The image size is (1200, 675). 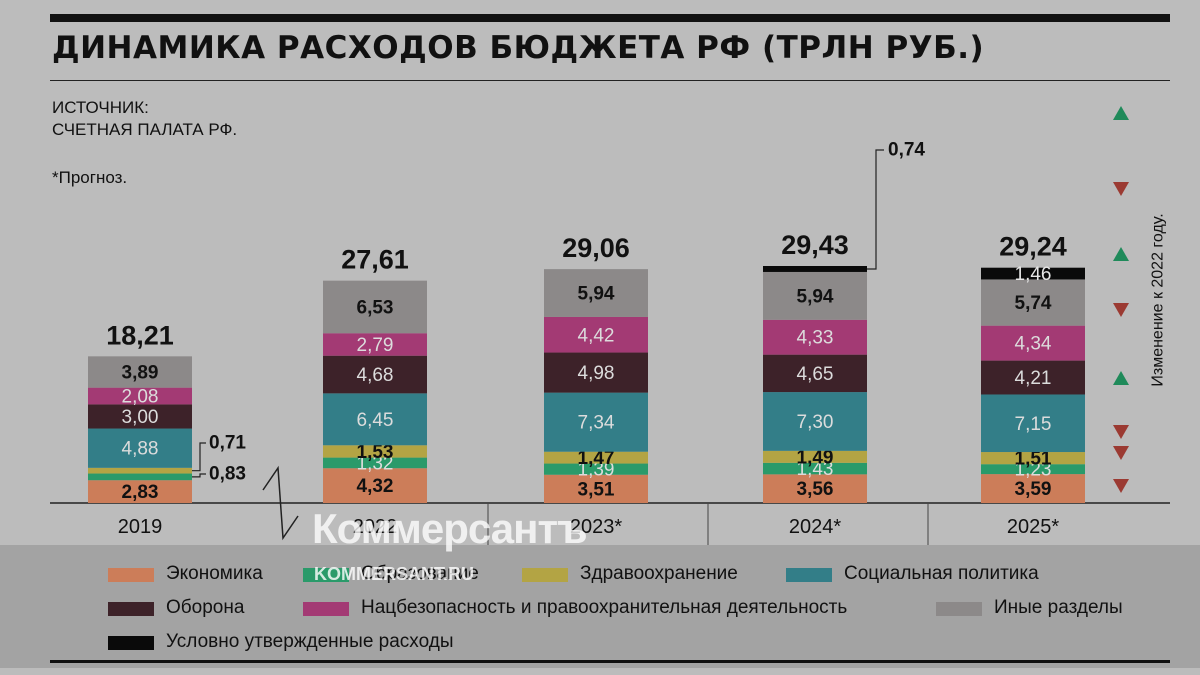 I want to click on total-label: 29,06, so click(x=596, y=248).